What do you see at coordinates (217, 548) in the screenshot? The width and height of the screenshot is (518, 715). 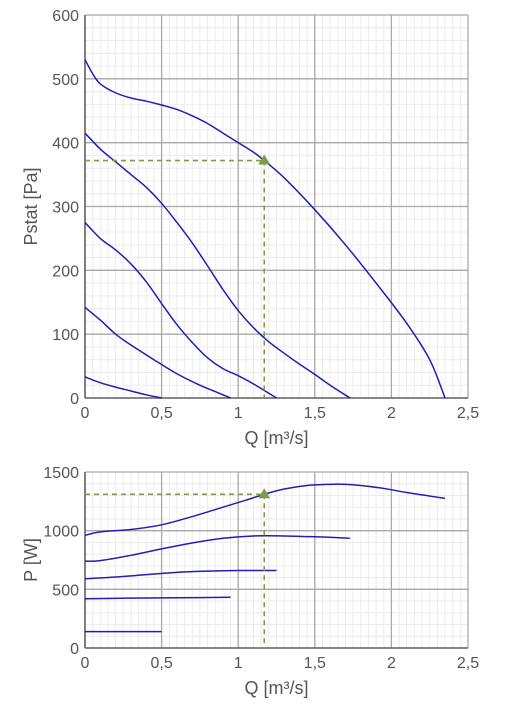 I see `series-4-curve` at bounding box center [217, 548].